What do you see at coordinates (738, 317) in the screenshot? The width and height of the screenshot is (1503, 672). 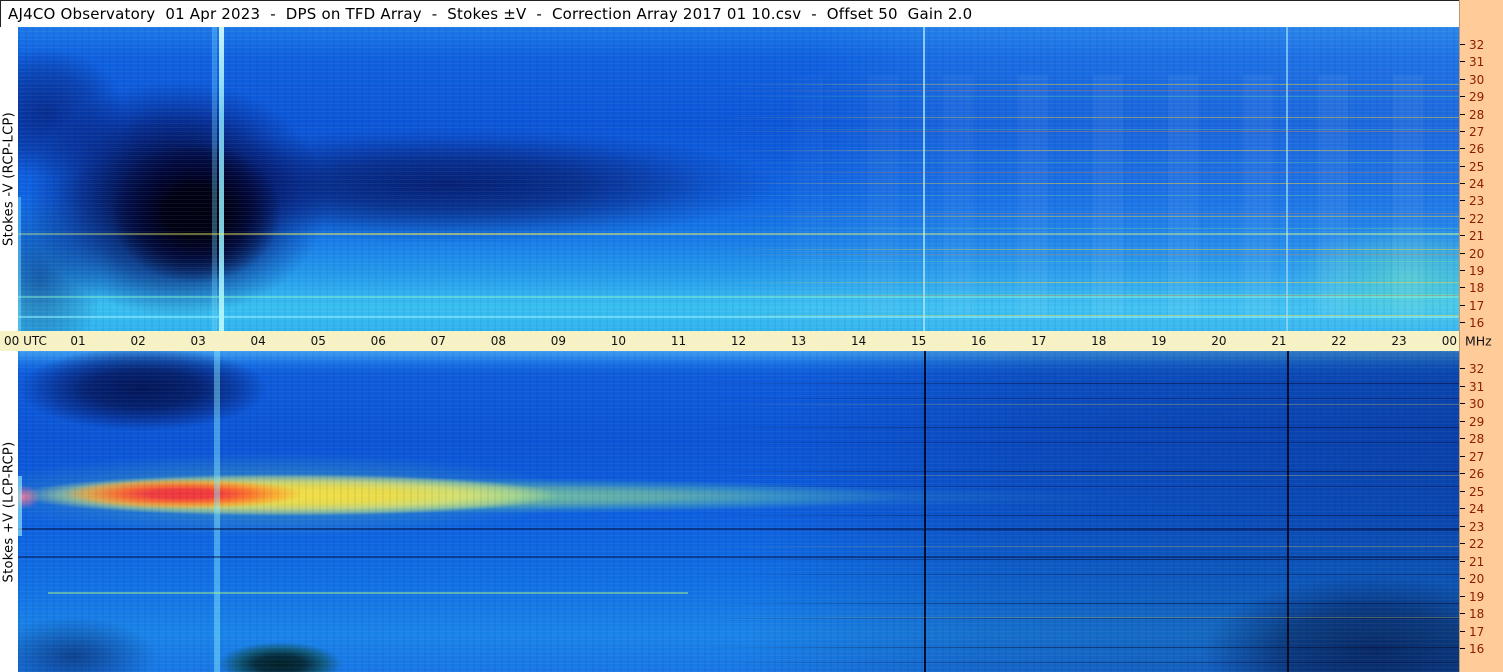 I see `bright-cyan-row` at bounding box center [738, 317].